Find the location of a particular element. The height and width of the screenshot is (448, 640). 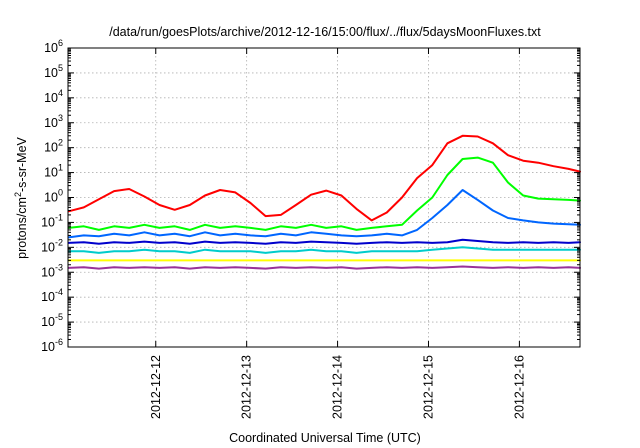

y-tick-label: 10⁶ is located at coordinates (53, 46).